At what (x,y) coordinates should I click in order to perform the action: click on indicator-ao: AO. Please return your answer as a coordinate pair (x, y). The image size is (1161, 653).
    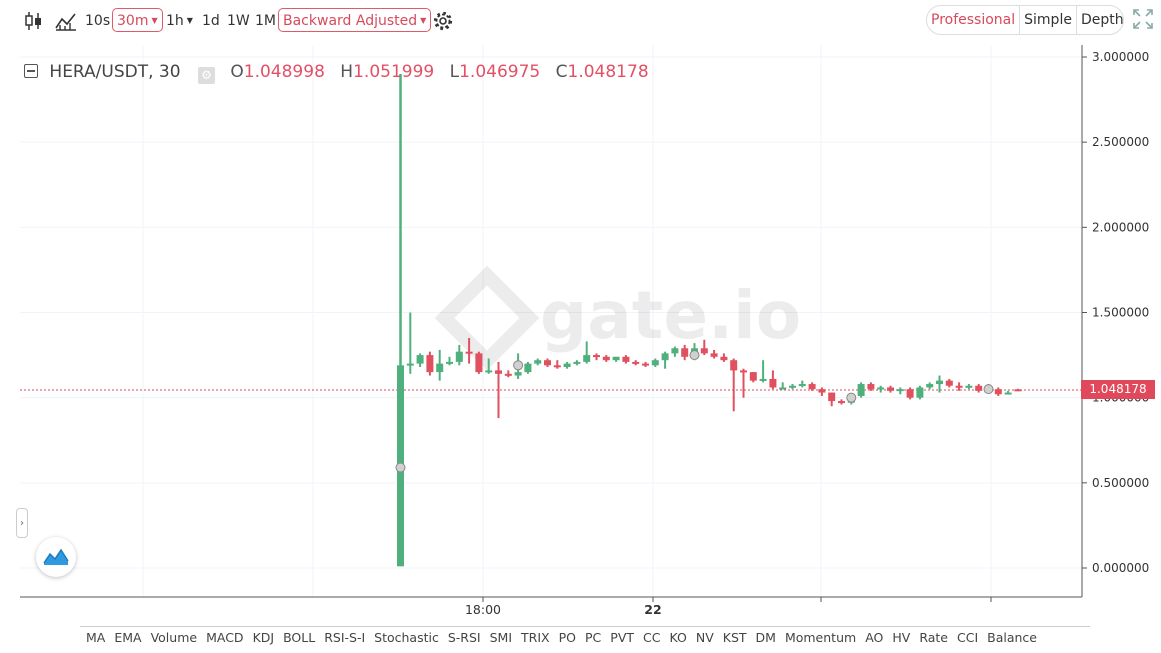
    Looking at the image, I should click on (874, 637).